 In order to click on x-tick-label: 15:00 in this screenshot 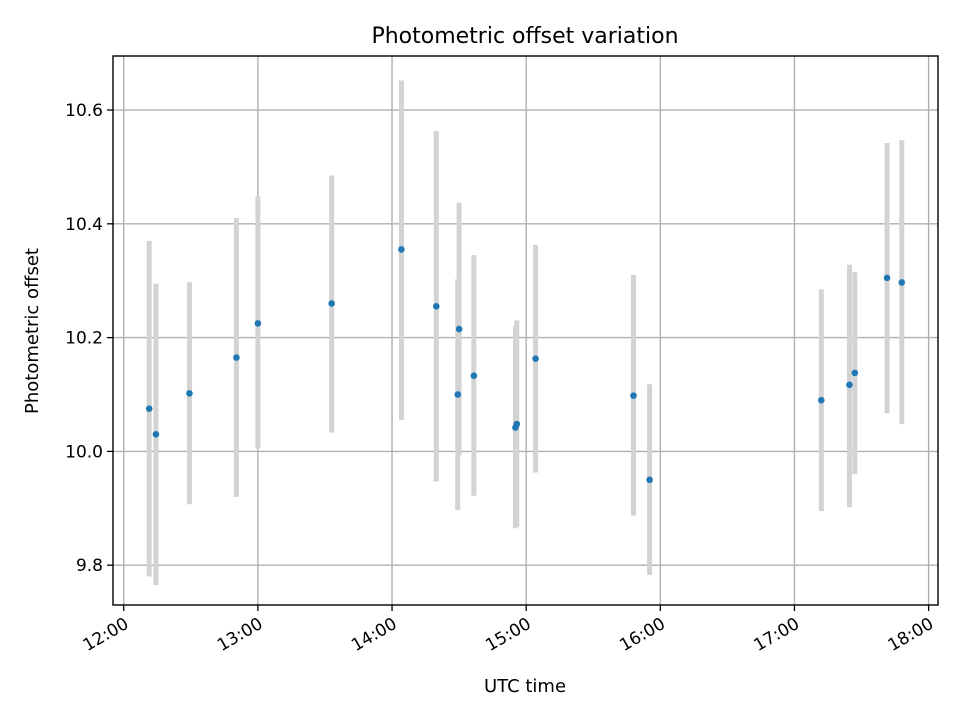, I will do `click(508, 635)`.